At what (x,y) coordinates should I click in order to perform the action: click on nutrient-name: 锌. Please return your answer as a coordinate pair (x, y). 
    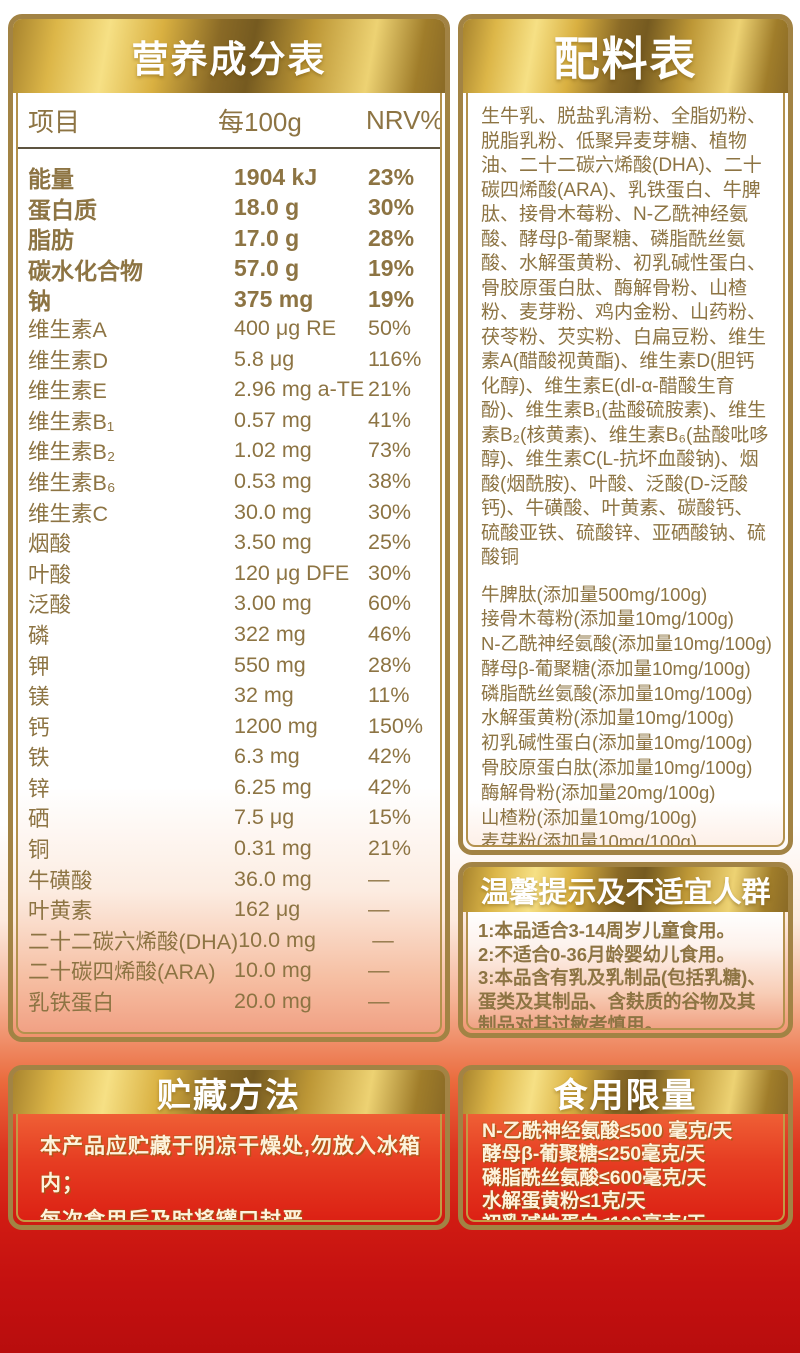
    Looking at the image, I should click on (39, 788).